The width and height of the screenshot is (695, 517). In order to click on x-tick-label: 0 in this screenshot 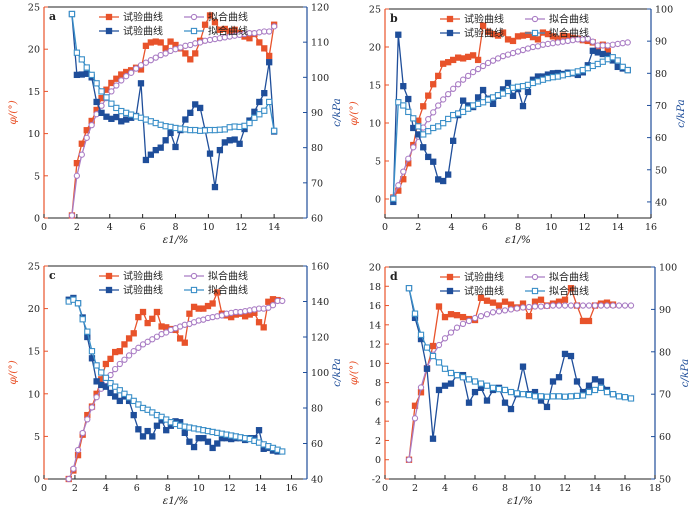, I will do `click(44, 227)`.